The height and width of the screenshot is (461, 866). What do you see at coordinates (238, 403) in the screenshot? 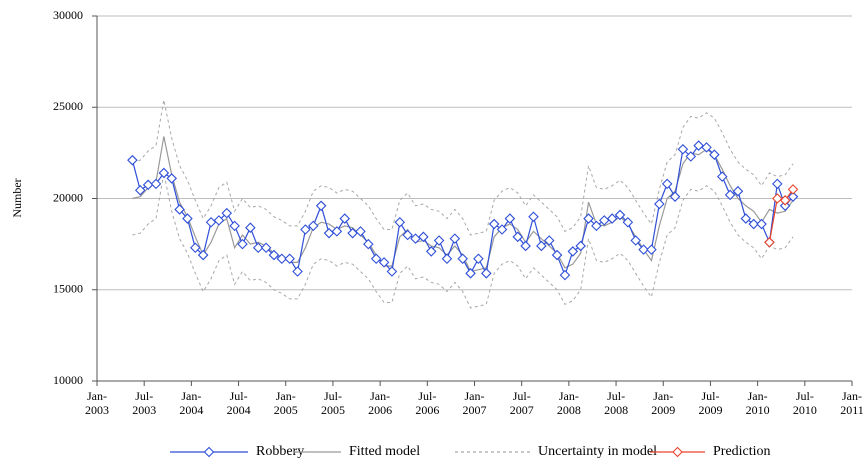
I see `x-tick-label: Jul- 2004` at bounding box center [238, 403].